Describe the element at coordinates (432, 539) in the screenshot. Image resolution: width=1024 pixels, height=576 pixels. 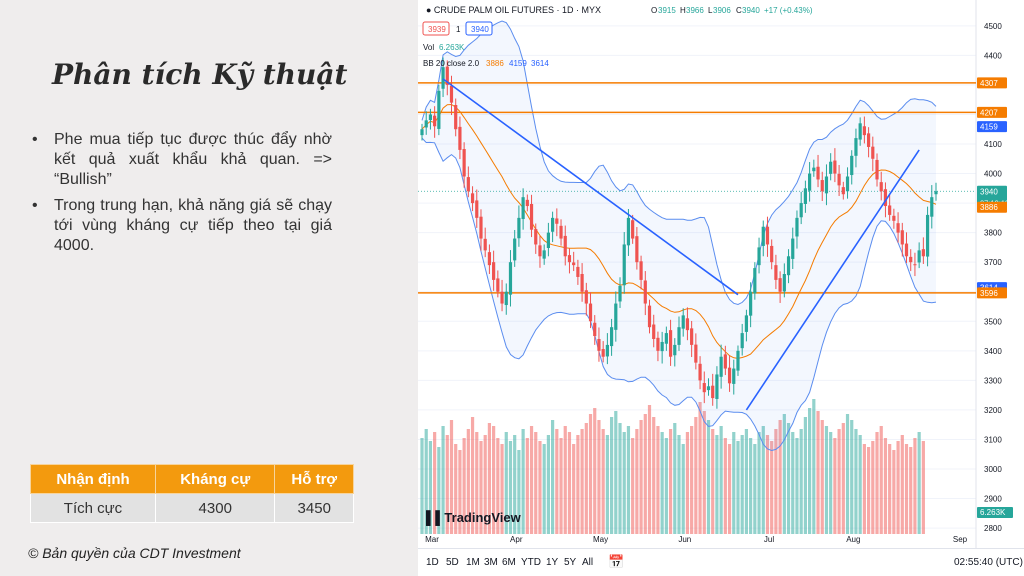
I see `x-tick-label: Mar` at that location.